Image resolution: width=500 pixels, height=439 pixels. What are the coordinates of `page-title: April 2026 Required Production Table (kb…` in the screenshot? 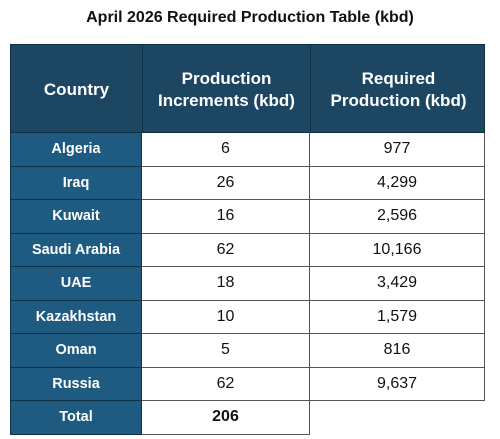 It's located at (250, 17).